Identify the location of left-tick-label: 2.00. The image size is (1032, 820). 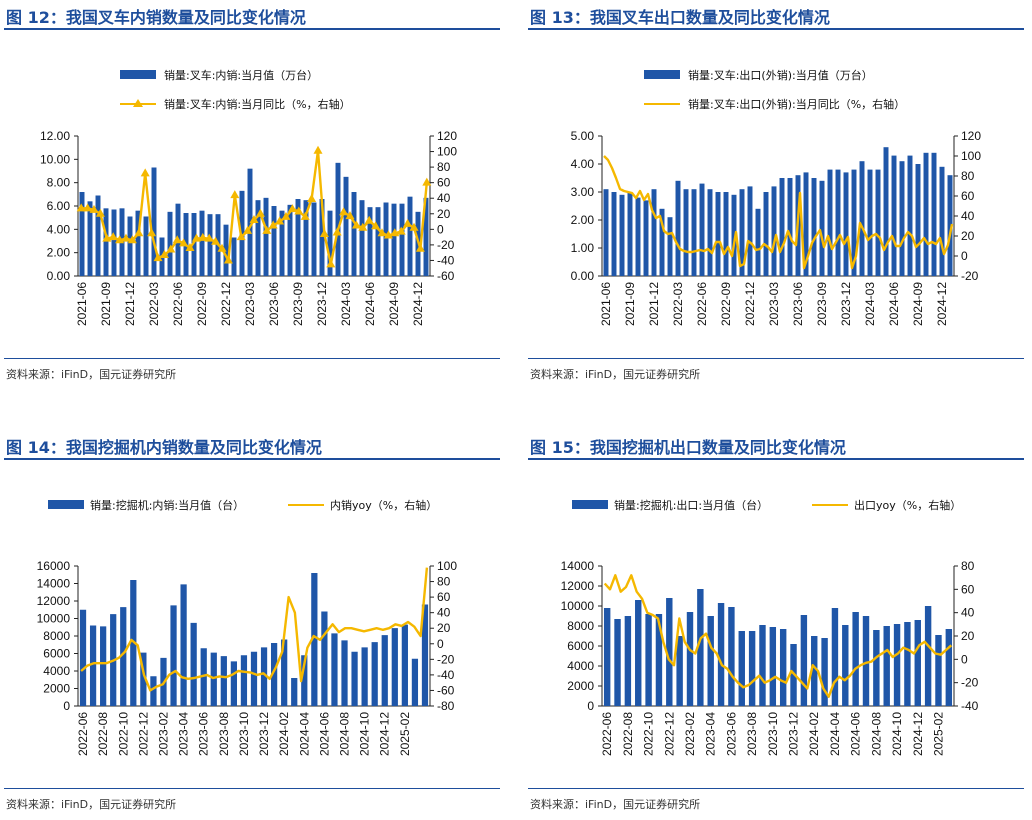
(583, 220).